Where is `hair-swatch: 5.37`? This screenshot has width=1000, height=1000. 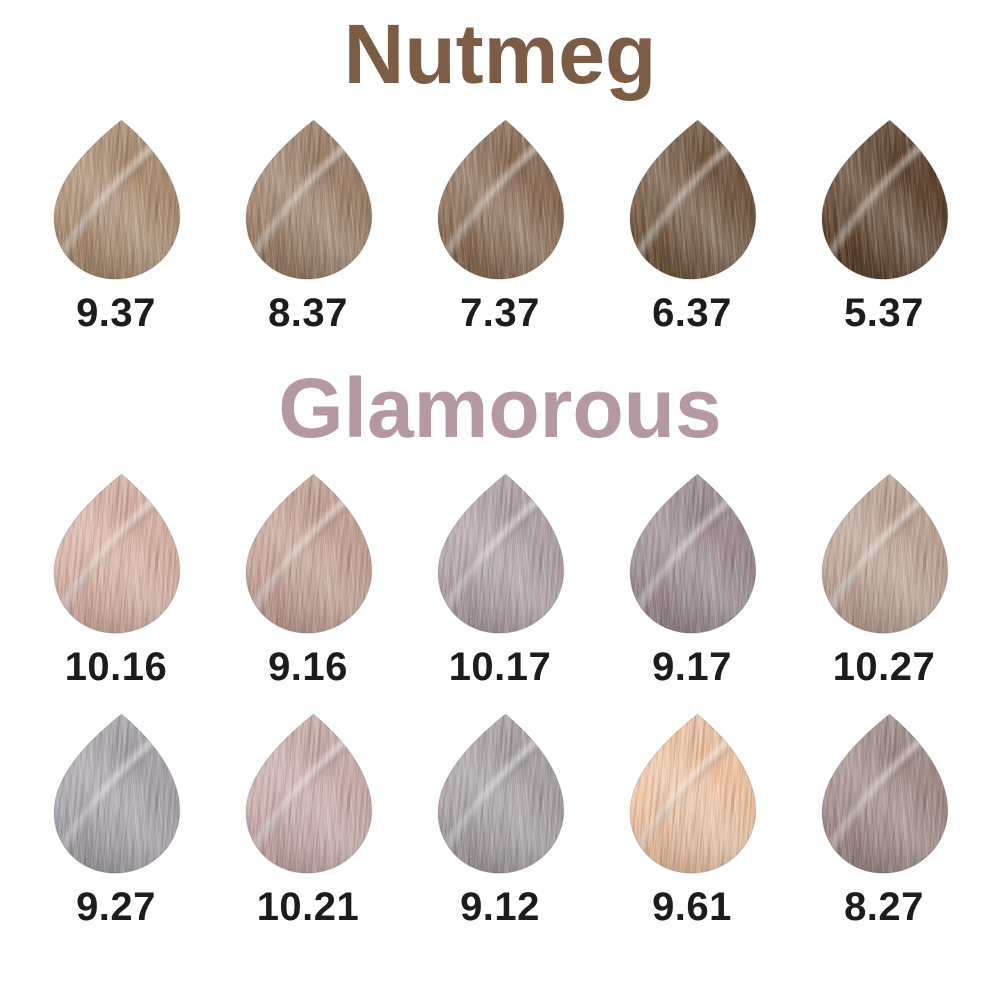 hair-swatch: 5.37 is located at coordinates (884, 224).